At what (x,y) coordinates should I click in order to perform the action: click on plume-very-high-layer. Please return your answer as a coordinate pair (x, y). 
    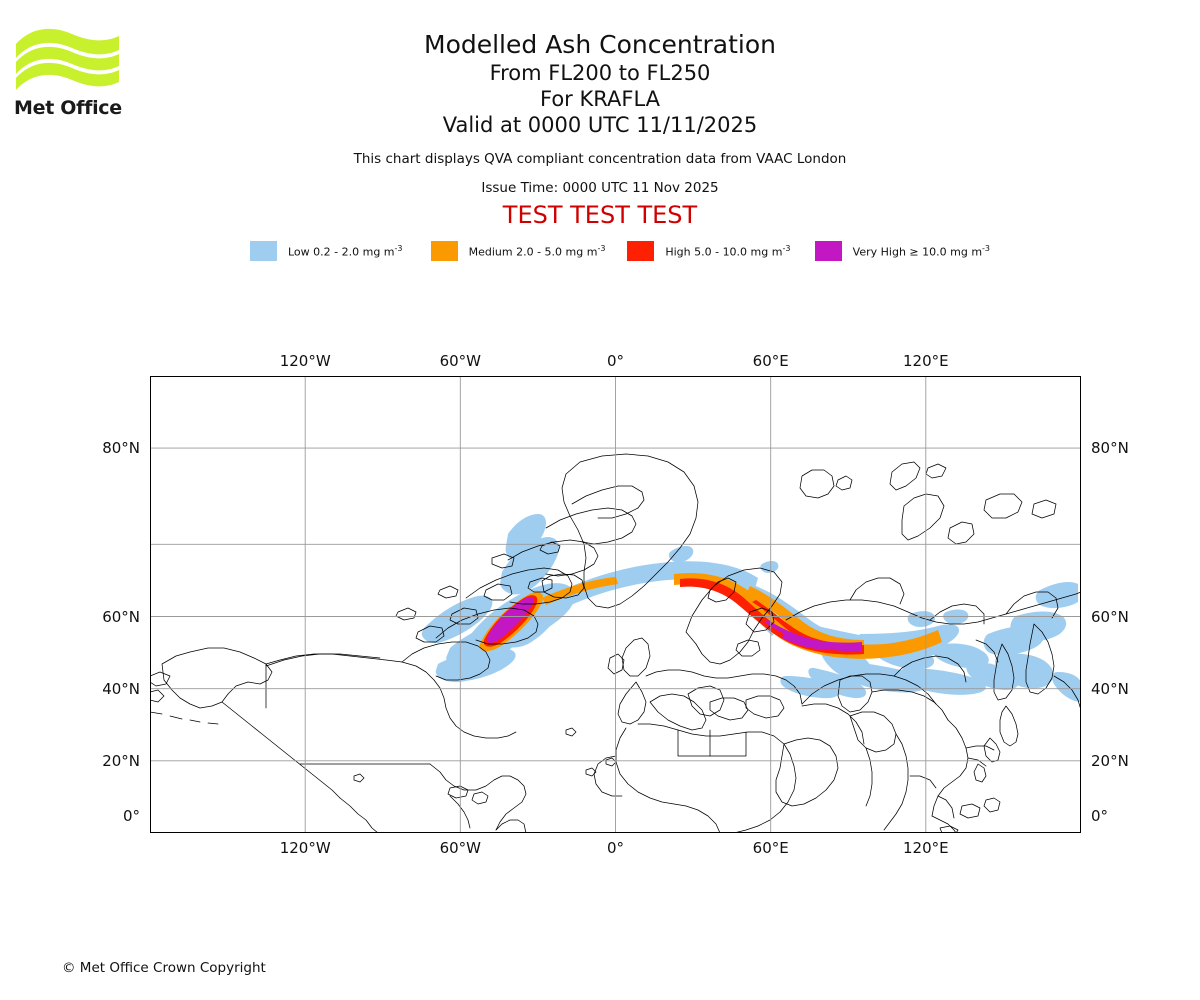
    Looking at the image, I should click on (674, 624).